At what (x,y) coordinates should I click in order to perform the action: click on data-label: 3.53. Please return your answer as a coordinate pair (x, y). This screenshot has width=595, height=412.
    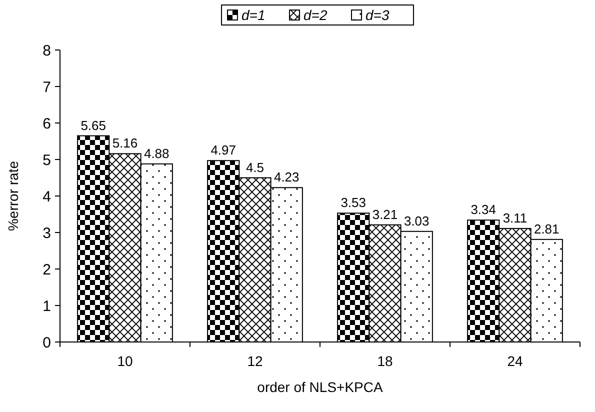
    Looking at the image, I should click on (353, 202).